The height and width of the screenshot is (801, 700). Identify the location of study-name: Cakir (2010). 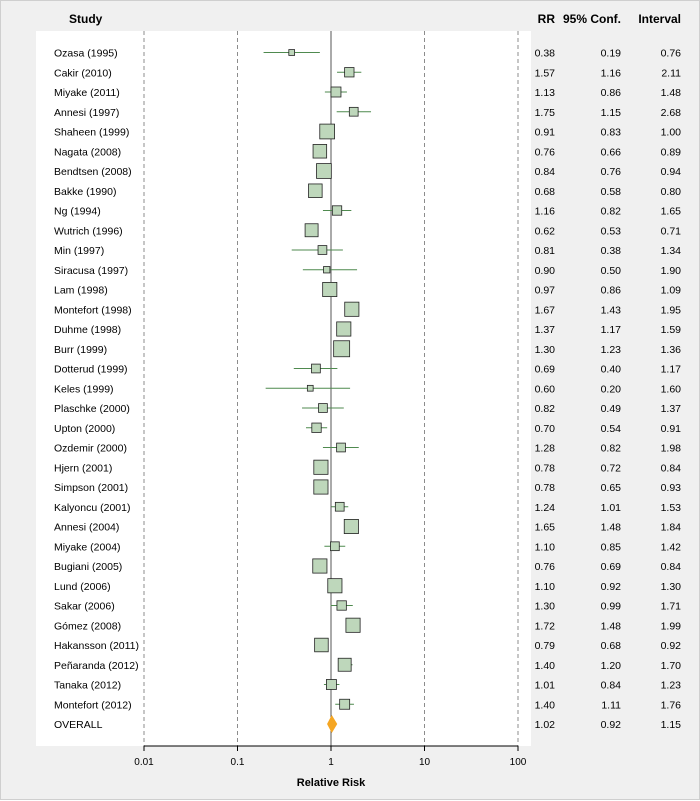
(83, 73).